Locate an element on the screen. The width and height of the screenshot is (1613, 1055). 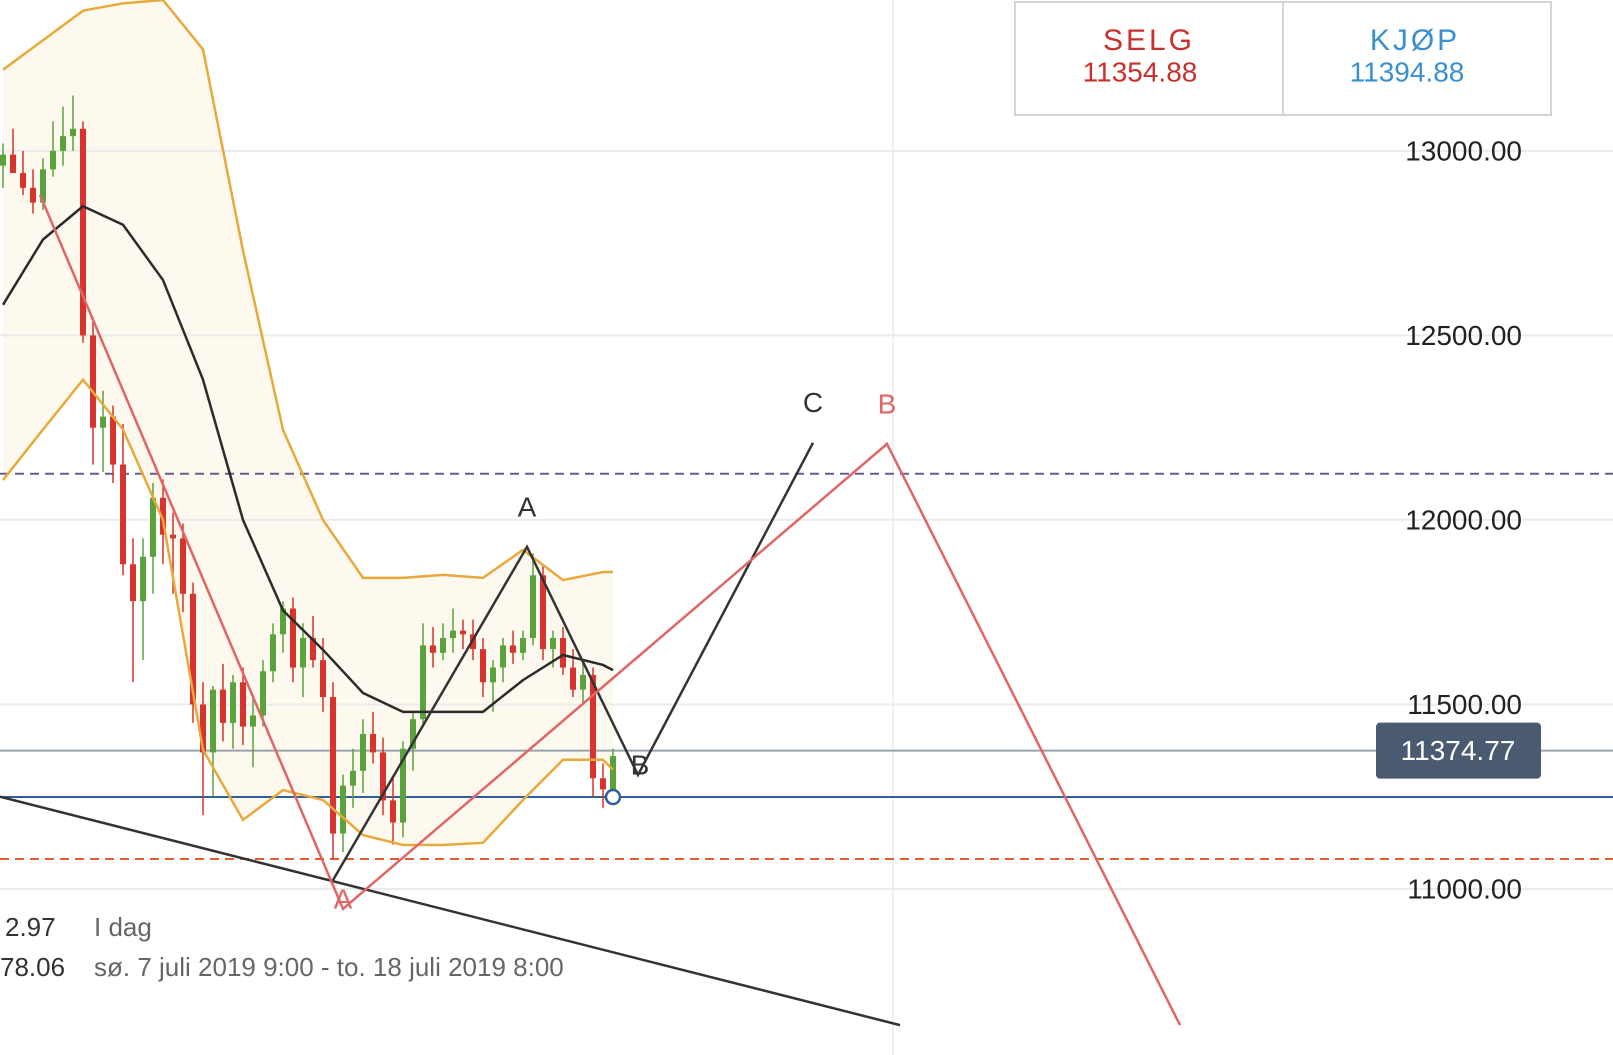
current-price-tag is located at coordinates (1458, 750).